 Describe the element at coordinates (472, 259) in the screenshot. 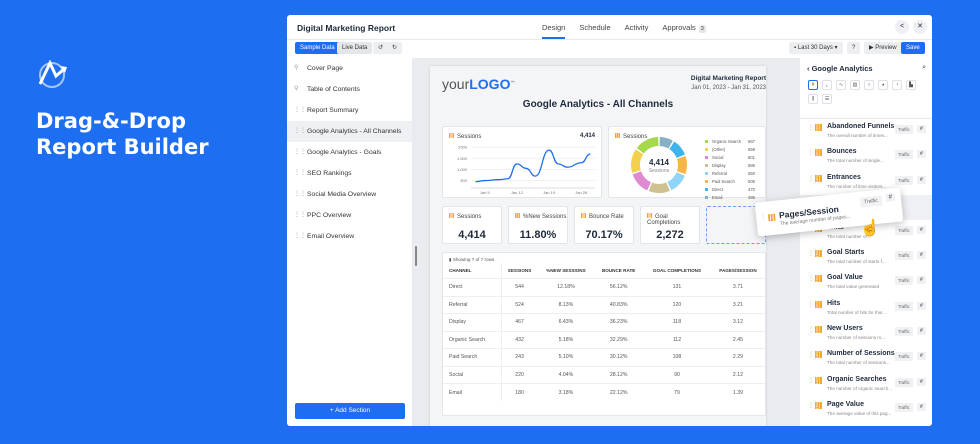

I see `table-caption: ▮ Showing 7 of 7 rows` at that location.